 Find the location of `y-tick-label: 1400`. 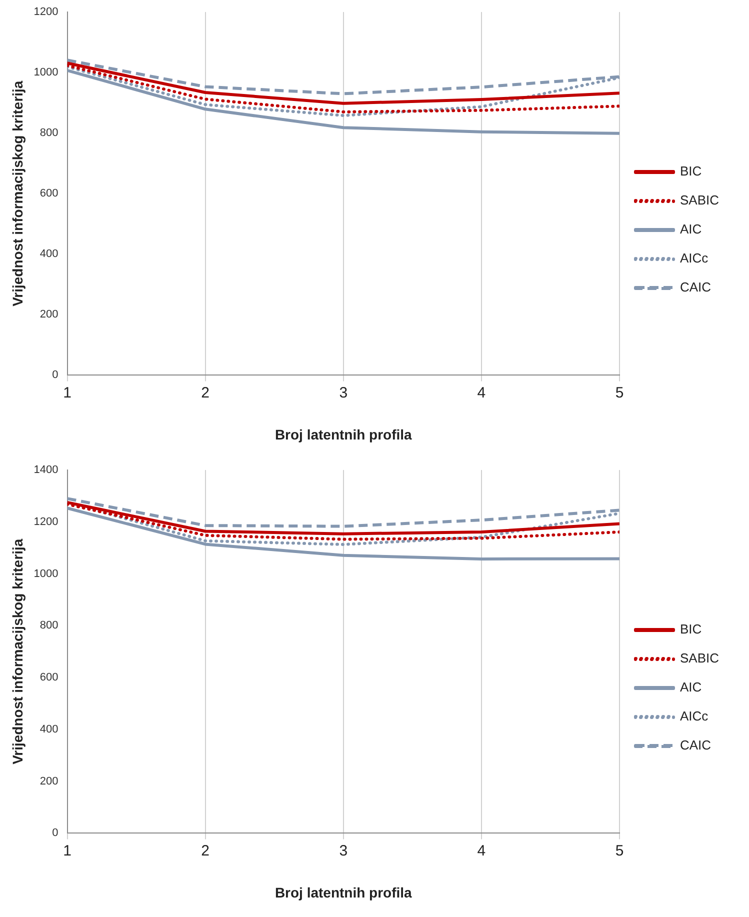

y-tick-label: 1400 is located at coordinates (46, 470).